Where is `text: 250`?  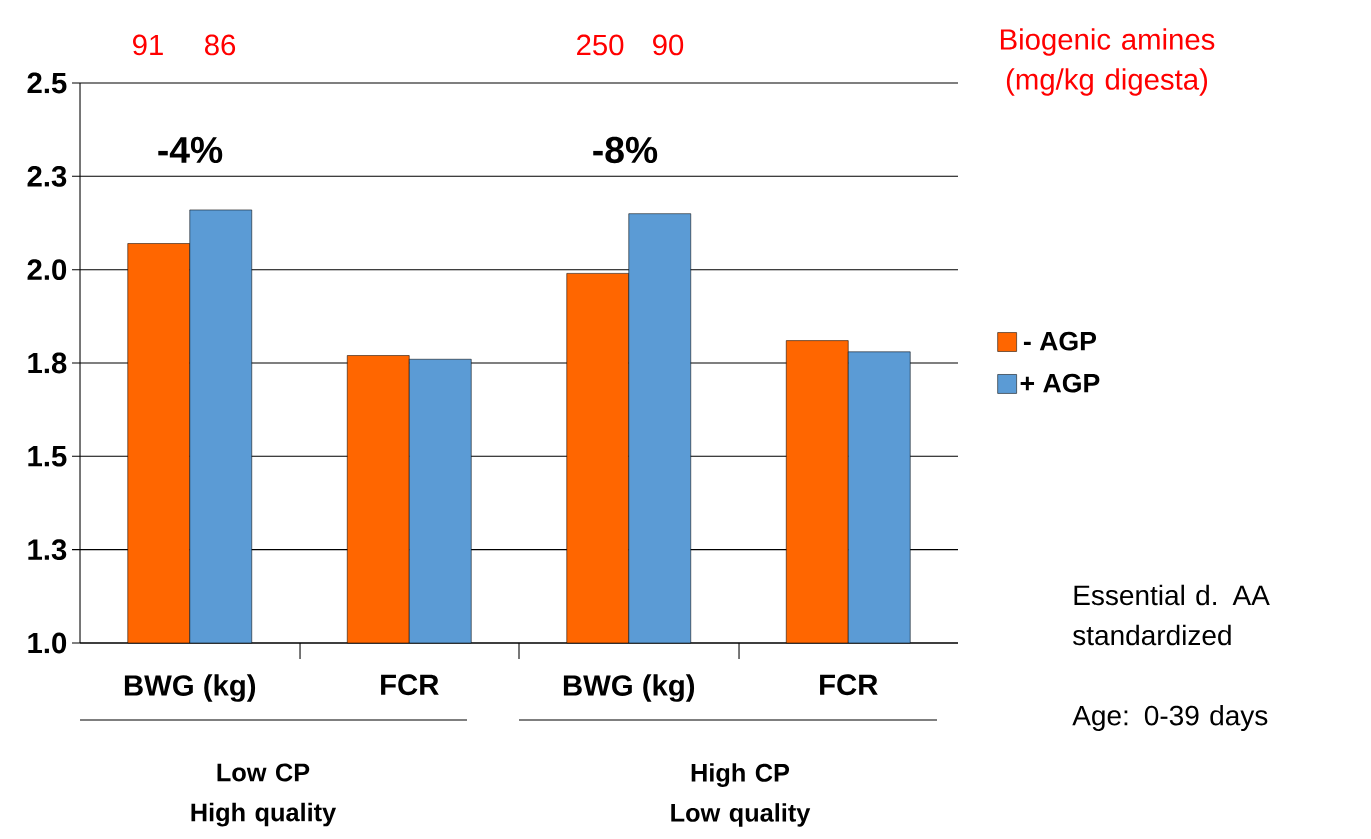
text: 250 is located at coordinates (600, 45).